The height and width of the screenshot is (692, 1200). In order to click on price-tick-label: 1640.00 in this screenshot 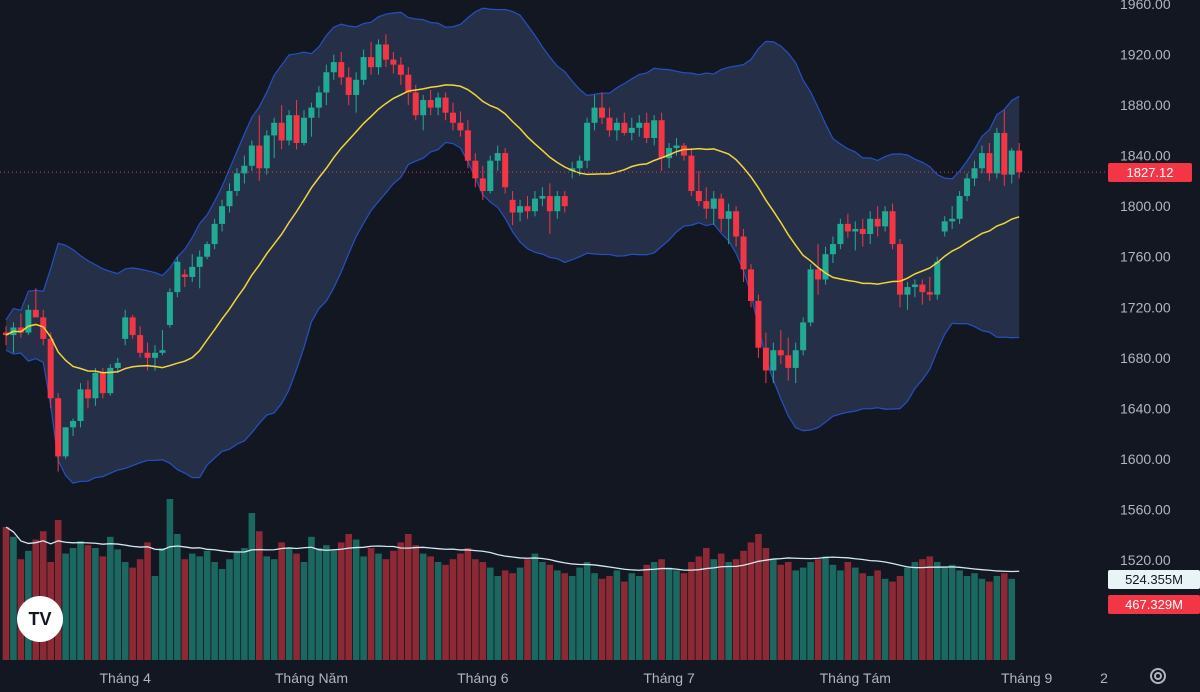, I will do `click(1145, 408)`.